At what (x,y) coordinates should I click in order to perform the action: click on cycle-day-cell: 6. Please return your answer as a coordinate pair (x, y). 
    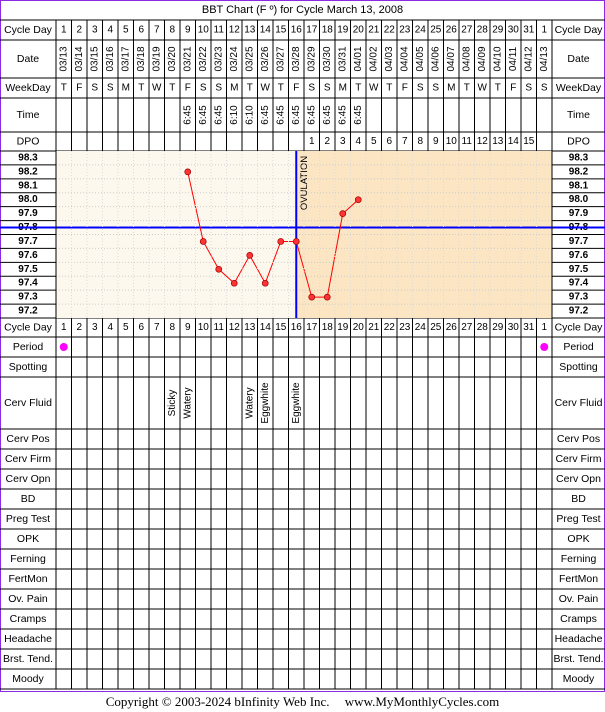
    Looking at the image, I should click on (141, 30).